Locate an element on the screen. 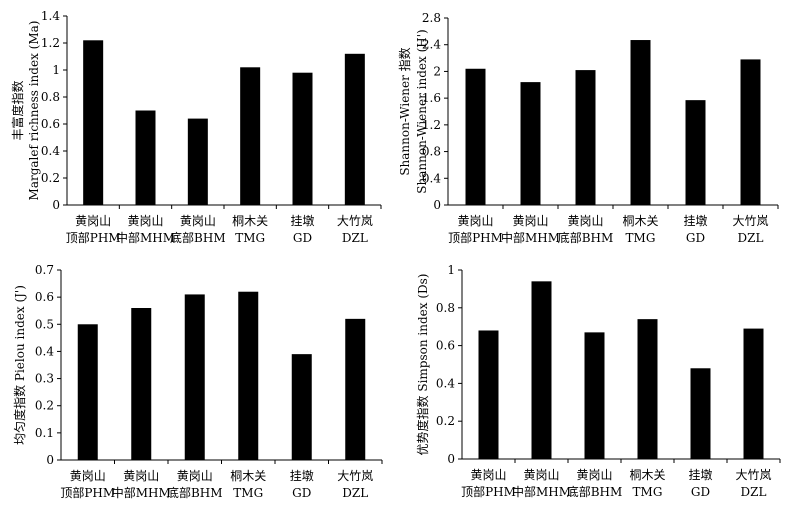  panel-4-category-label: 底部BHM is located at coordinates (595, 491).